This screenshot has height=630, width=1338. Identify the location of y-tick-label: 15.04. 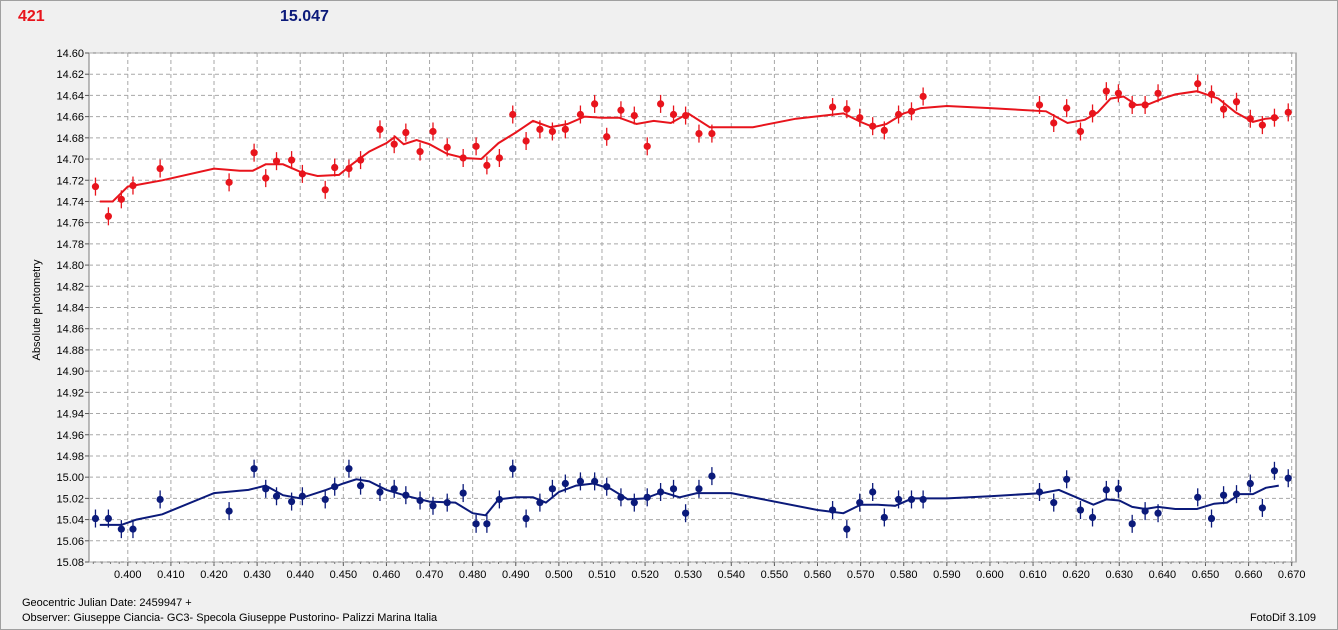
(70, 521).